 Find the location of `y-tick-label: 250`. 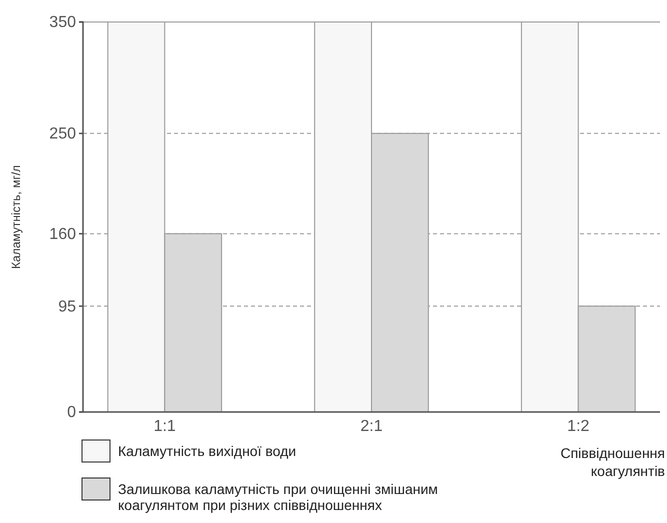

y-tick-label: 250 is located at coordinates (62, 134).